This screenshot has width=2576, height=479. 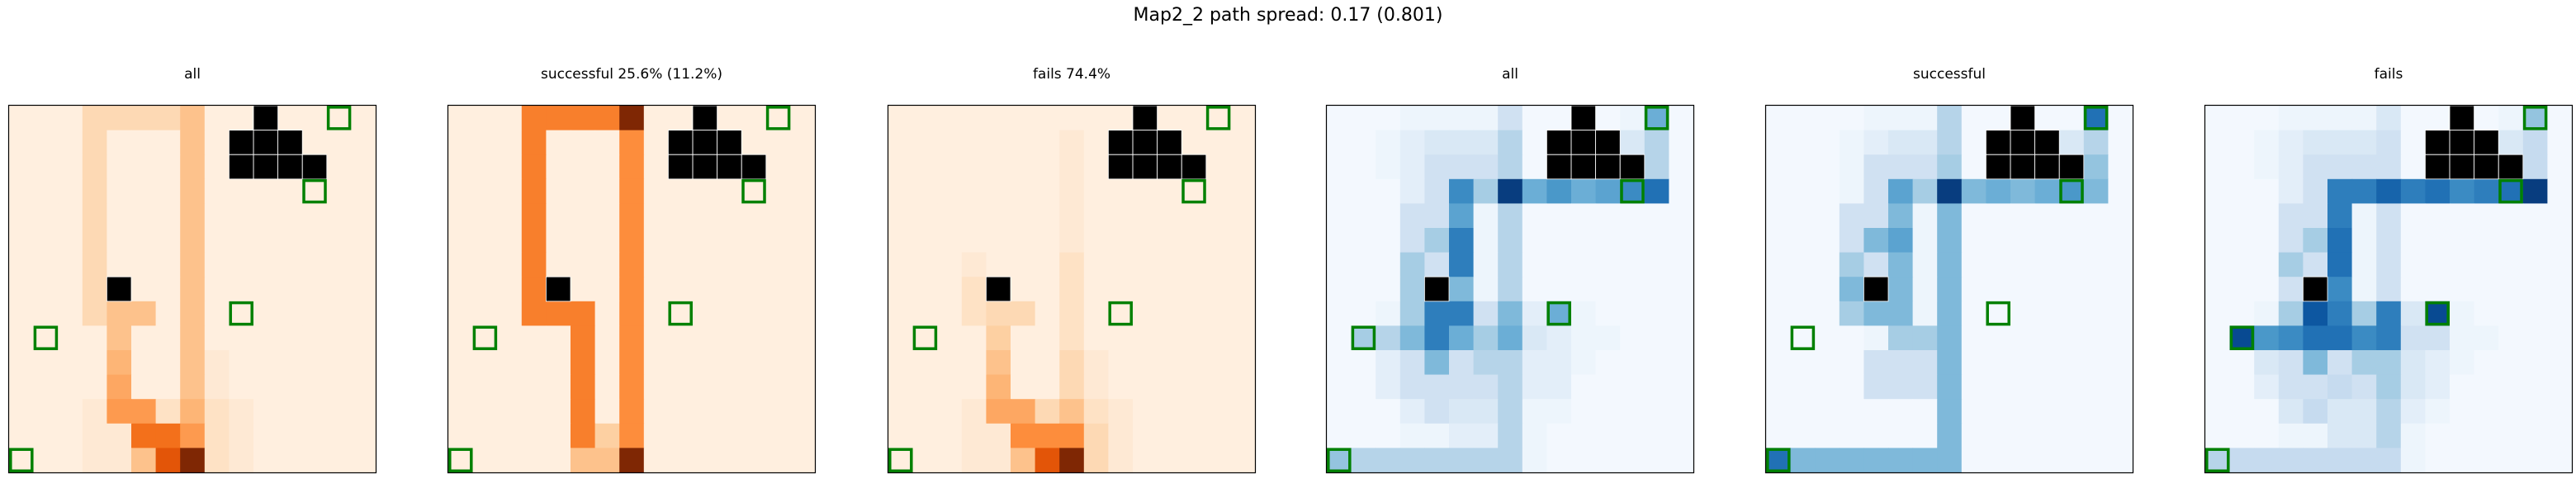 I want to click on plot-frame, so click(x=1949, y=289).